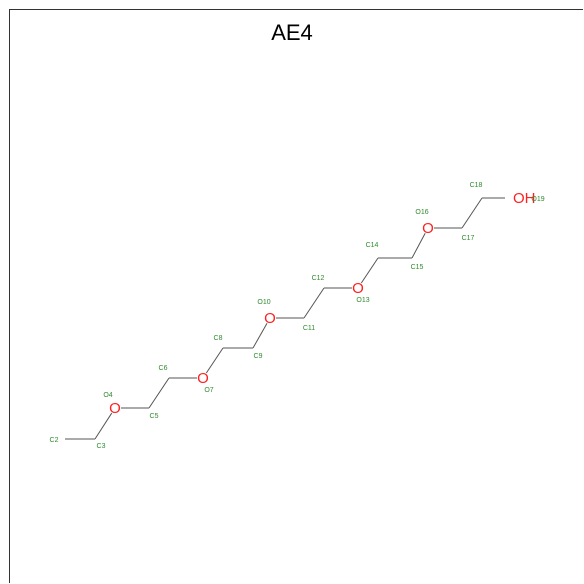 Image resolution: width=584 pixels, height=584 pixels. What do you see at coordinates (218, 338) in the screenshot?
I see `atom-label-c8: C8` at bounding box center [218, 338].